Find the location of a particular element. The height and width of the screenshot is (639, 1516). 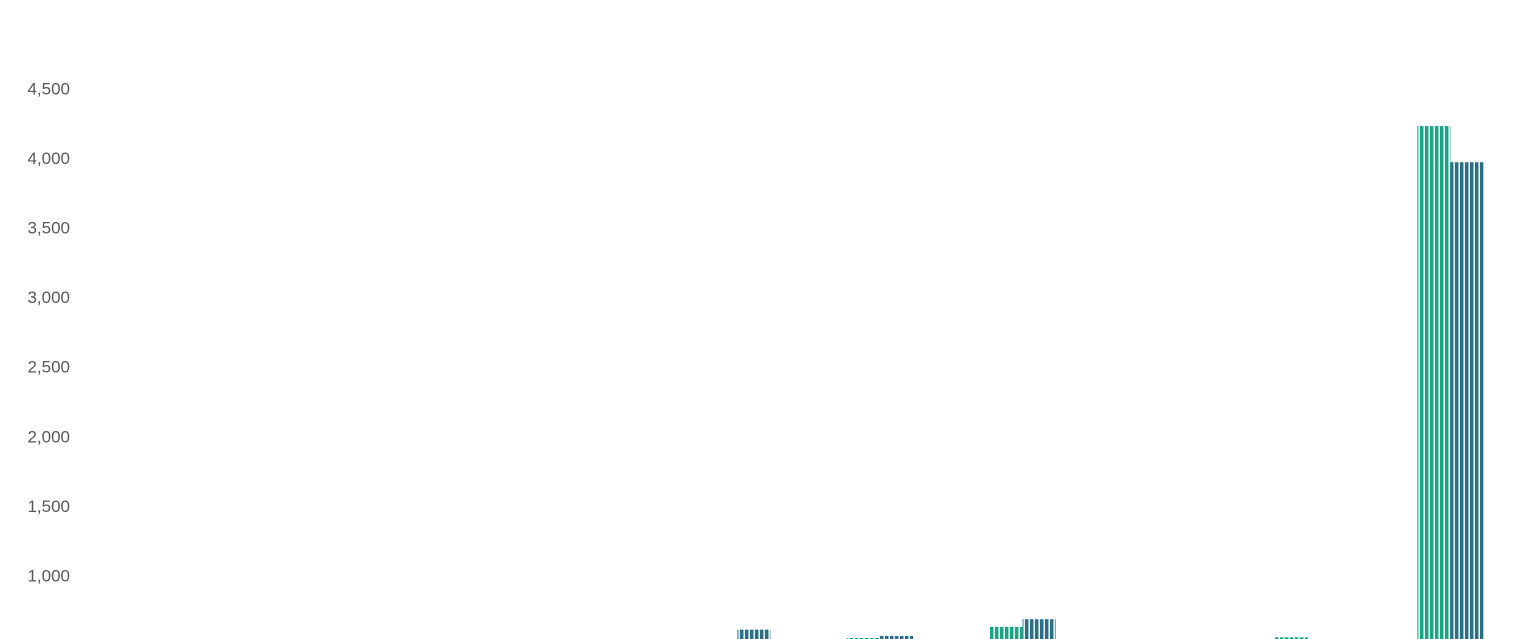

y-tick-label: 1,000 is located at coordinates (48, 575).